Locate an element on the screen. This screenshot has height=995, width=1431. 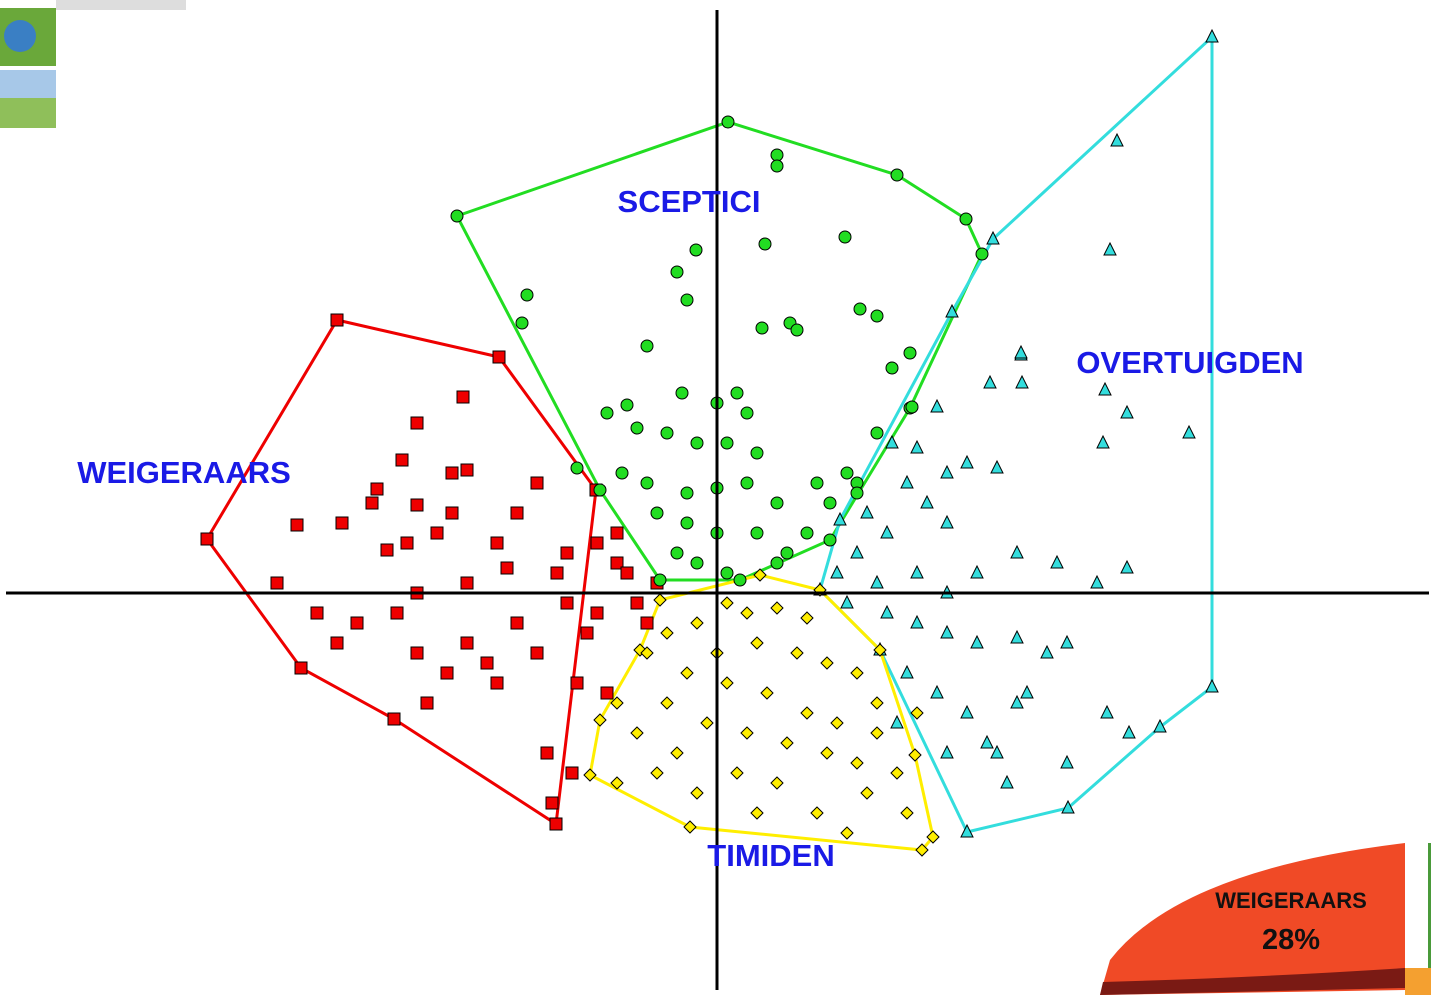
pie-fragment: WEIGERAARS 28% is located at coordinates (1265, 919).